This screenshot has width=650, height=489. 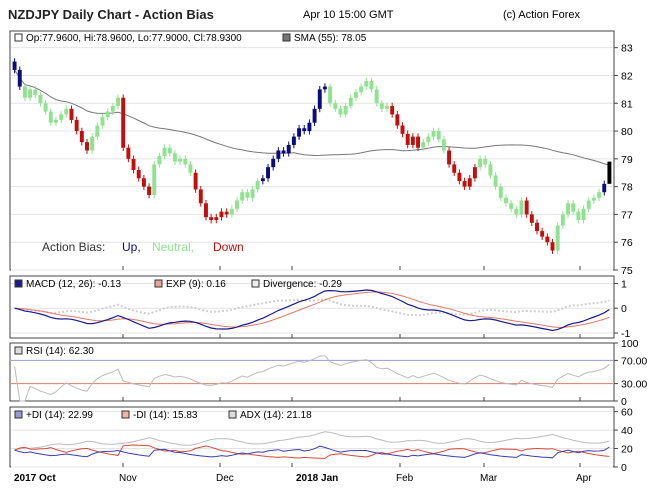 What do you see at coordinates (489, 478) in the screenshot?
I see `x-axis-label: Mar` at bounding box center [489, 478].